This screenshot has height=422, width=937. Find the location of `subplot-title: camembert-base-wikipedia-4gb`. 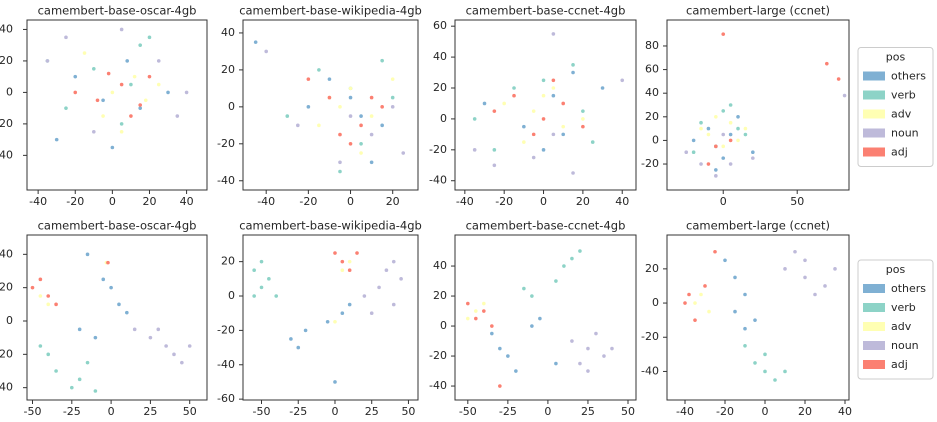

subplot-title: camembert-base-wikipedia-4gb is located at coordinates (330, 226).